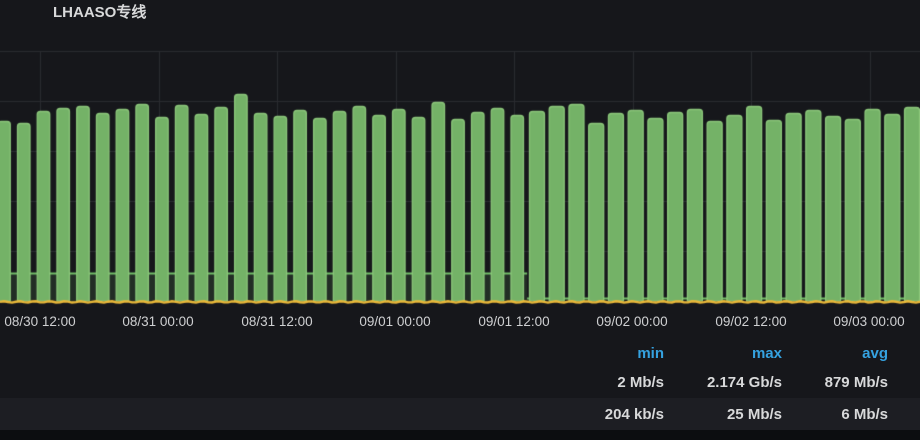 This screenshot has height=440, width=920. I want to click on legend-header-max: max, so click(766, 353).